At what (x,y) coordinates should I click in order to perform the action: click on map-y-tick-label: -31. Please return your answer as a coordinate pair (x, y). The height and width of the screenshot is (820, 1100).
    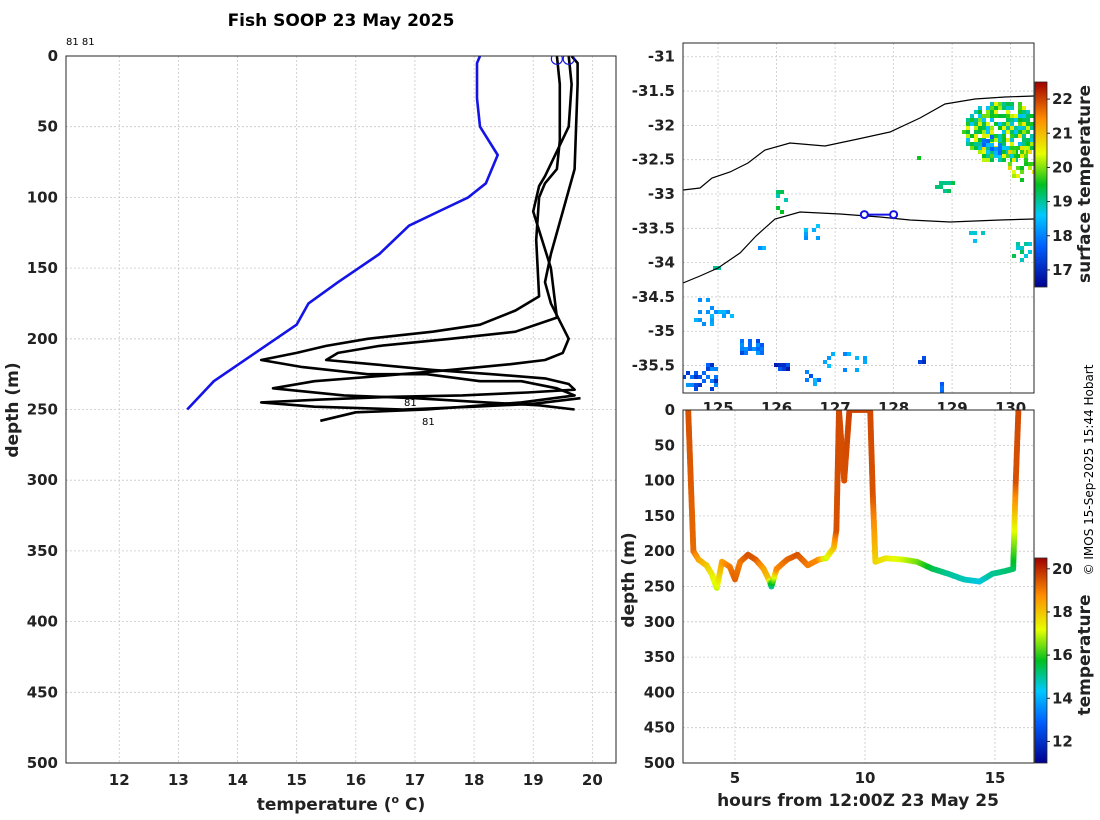
    Looking at the image, I should click on (661, 57).